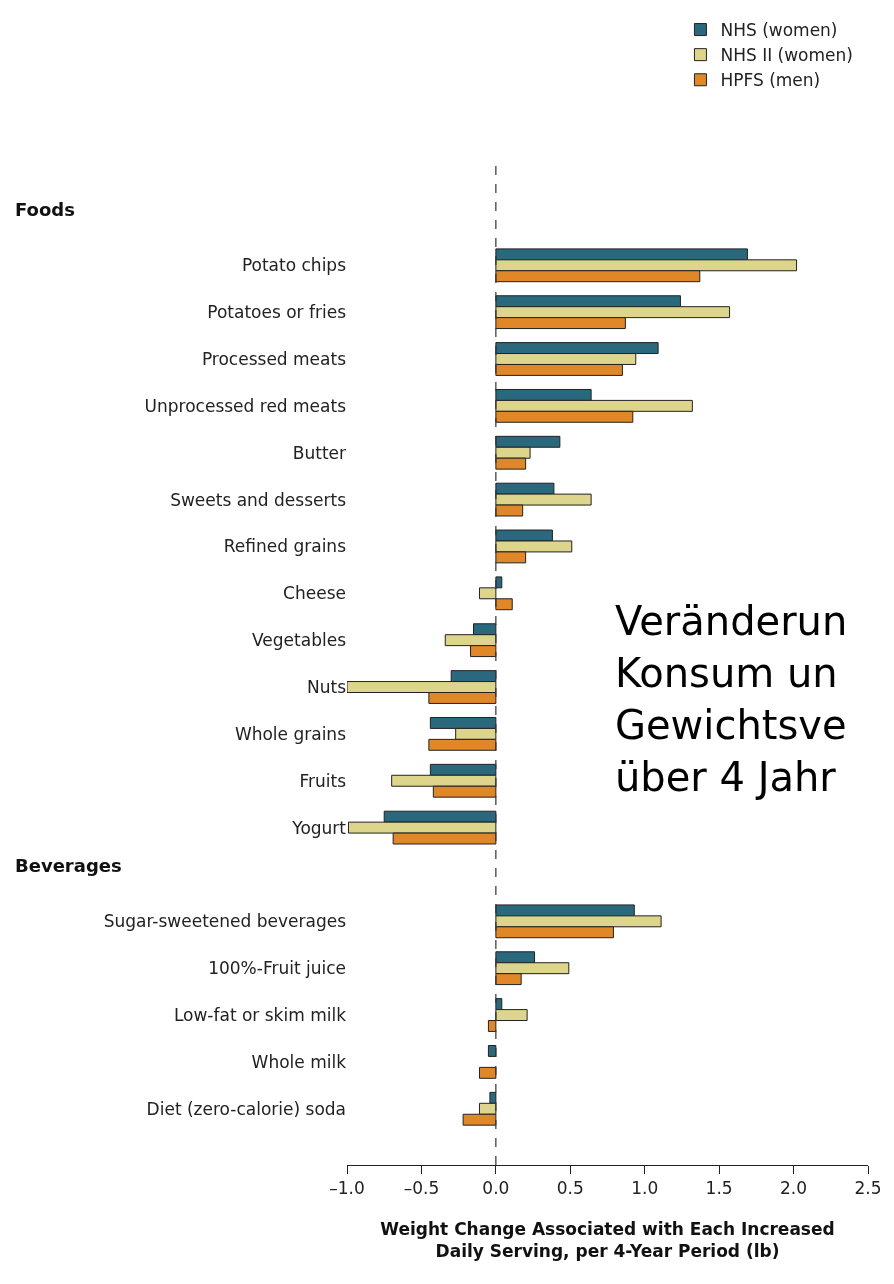 The image size is (894, 1284). What do you see at coordinates (274, 358) in the screenshot?
I see `y-tick-label: Processed meats` at bounding box center [274, 358].